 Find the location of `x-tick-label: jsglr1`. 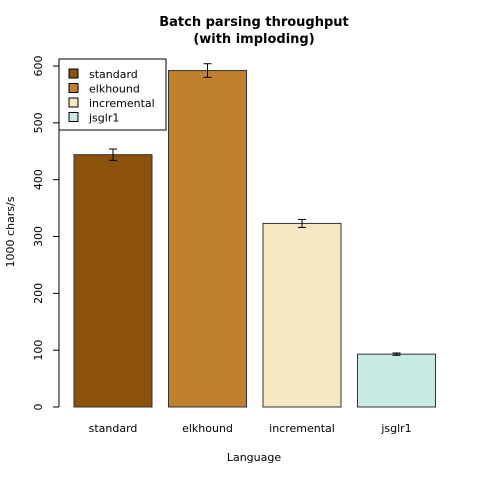

x-tick-label: jsglr1 is located at coordinates (395, 428).